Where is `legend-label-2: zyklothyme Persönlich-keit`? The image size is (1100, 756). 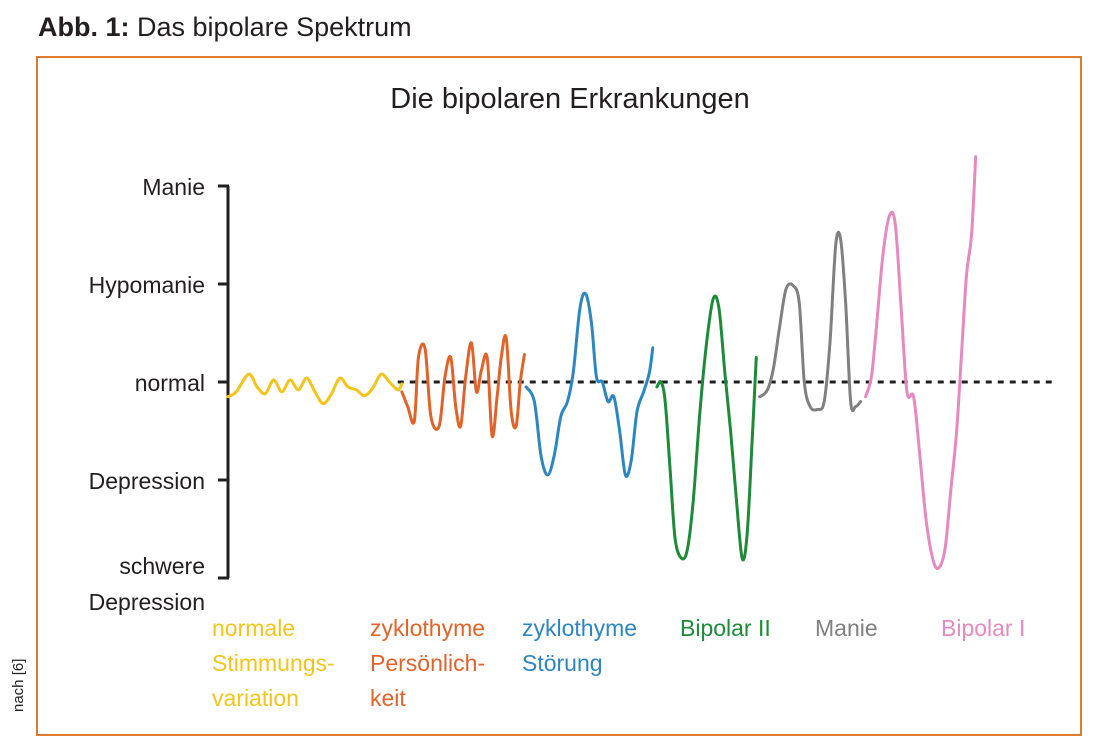 legend-label-2: zyklothyme Persönlich-keit is located at coordinates (427, 663).